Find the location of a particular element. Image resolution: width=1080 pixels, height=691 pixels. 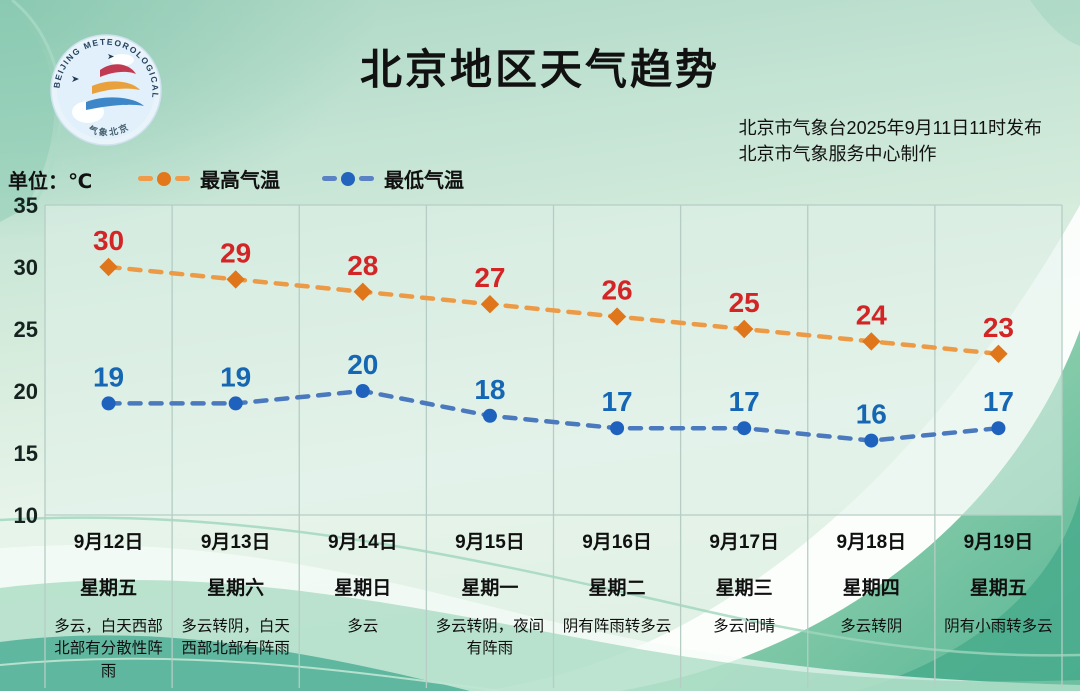

value-label-high: 23 is located at coordinates (998, 327).